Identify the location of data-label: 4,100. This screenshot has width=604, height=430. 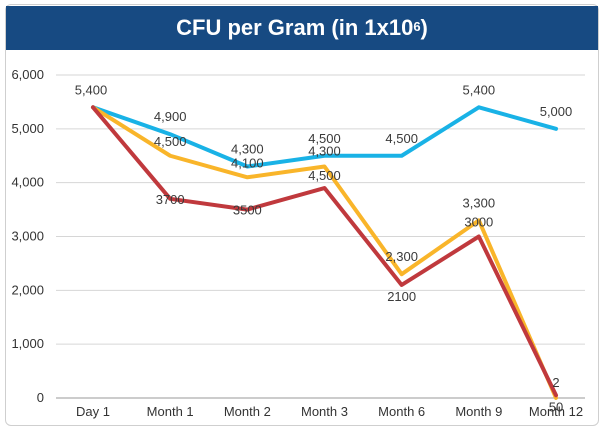
(247, 162).